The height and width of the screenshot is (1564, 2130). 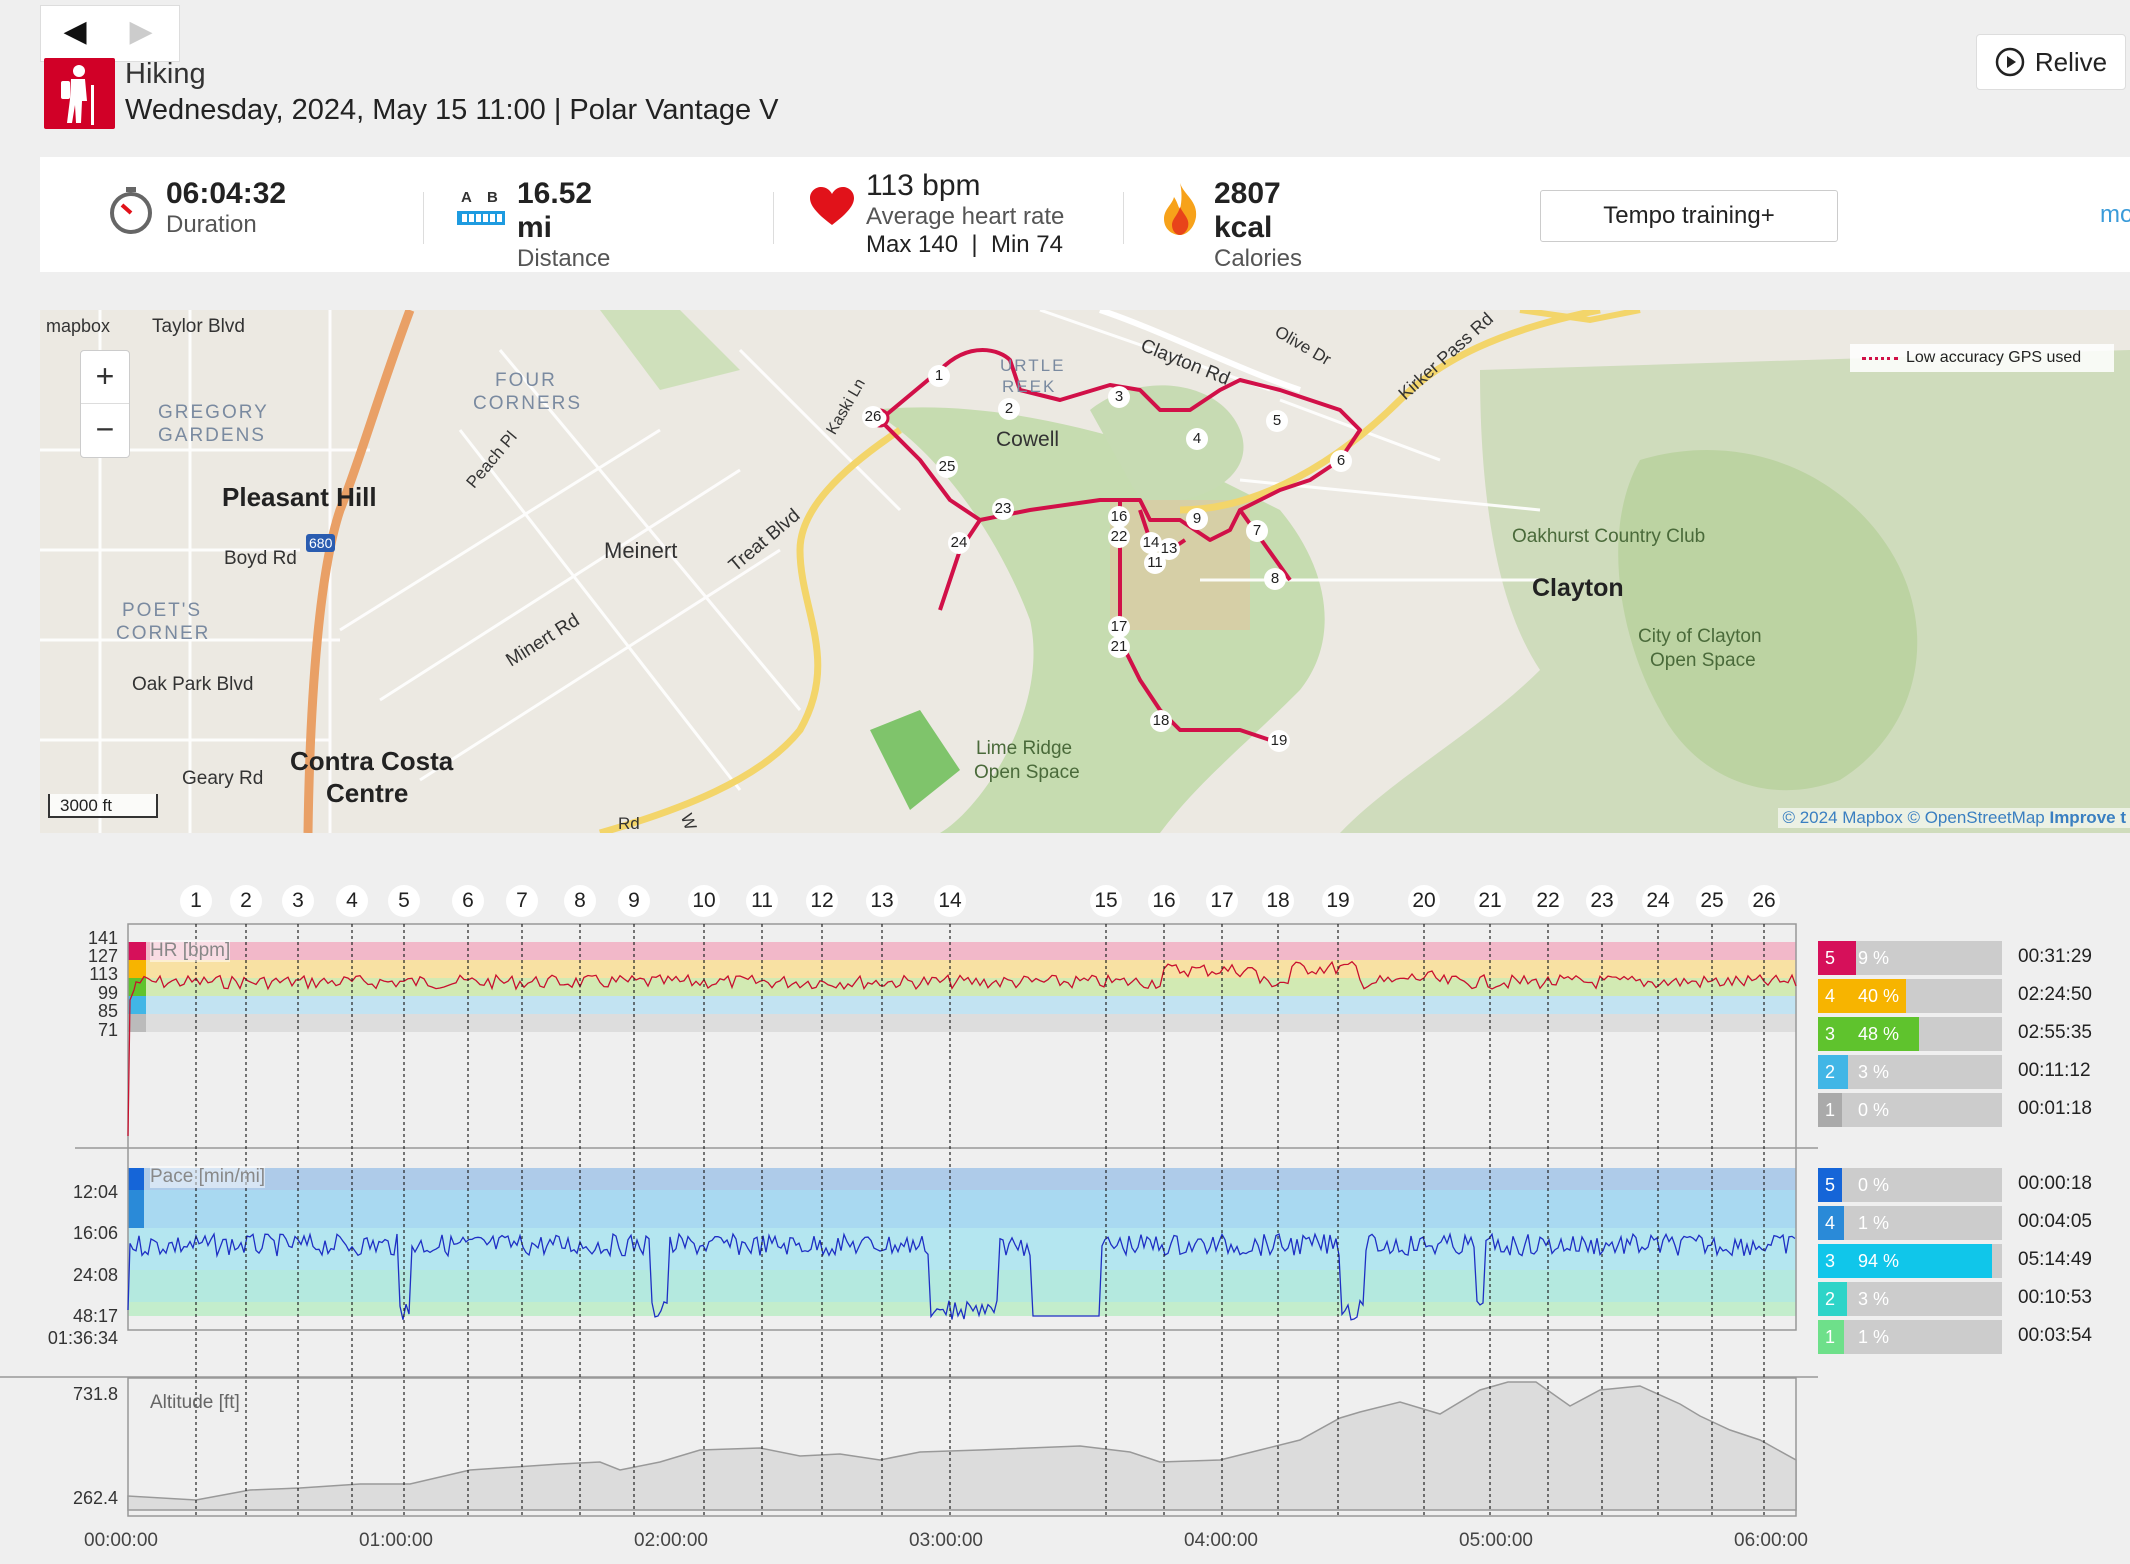 I want to click on lap-label: 25, so click(x=1712, y=901).